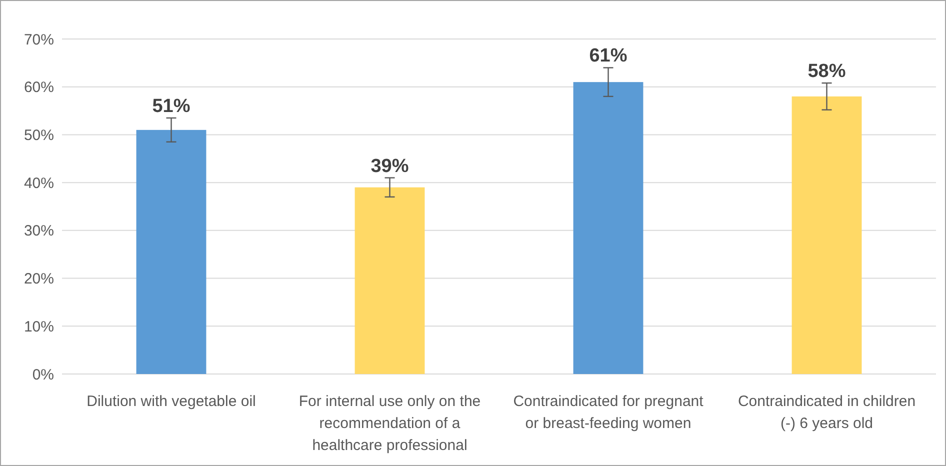 The height and width of the screenshot is (466, 946). I want to click on y-tick-label: 0%, so click(43, 375).